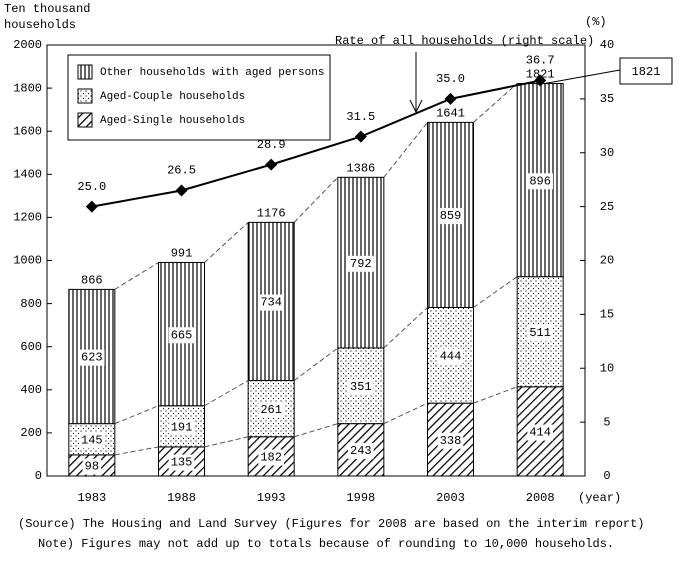 Image resolution: width=682 pixels, height=562 pixels. I want to click on rate-label: 31.5, so click(360, 117).